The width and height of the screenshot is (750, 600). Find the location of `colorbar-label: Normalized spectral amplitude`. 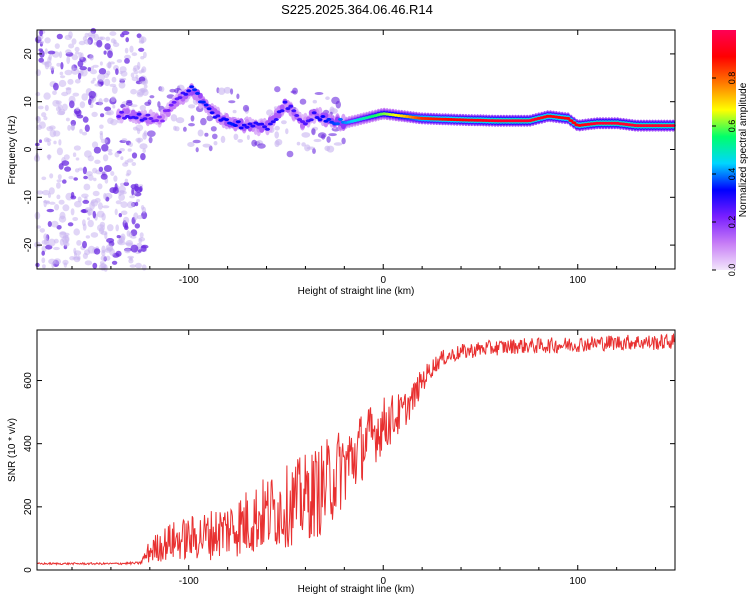

colorbar-label: Normalized spectral amplitude is located at coordinates (743, 149).